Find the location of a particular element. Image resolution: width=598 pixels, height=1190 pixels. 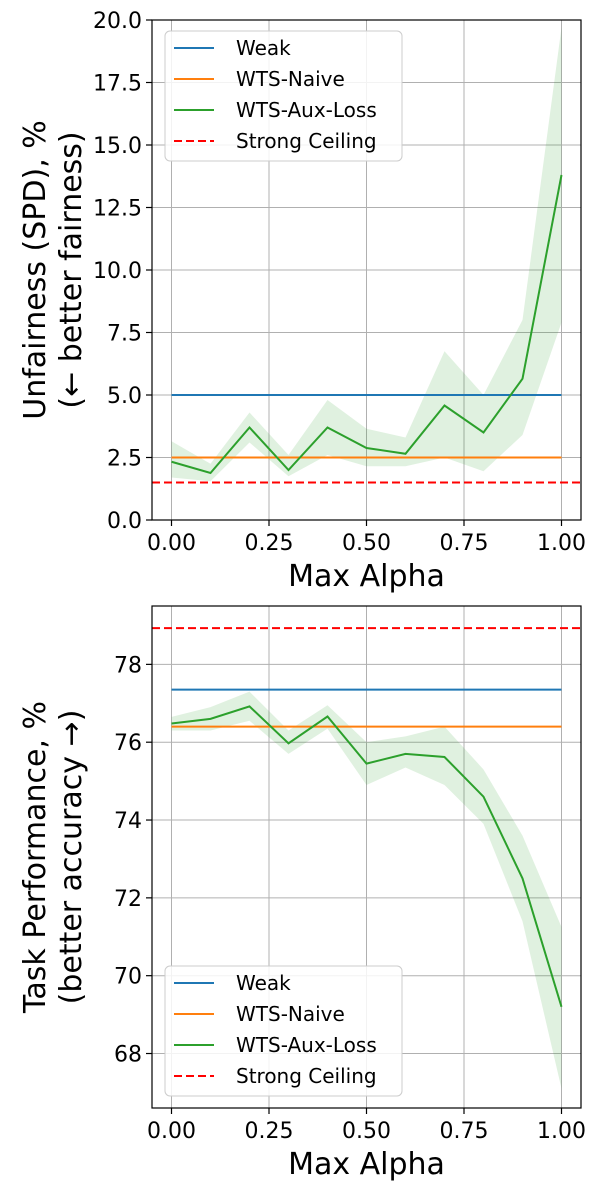

y-tick-label: 17.5 is located at coordinates (117, 84).